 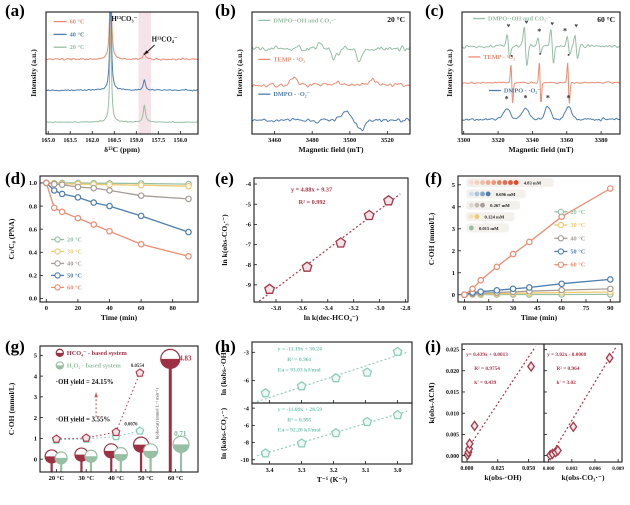 What do you see at coordinates (36, 356) in the screenshot?
I see `svg-text: 5` at bounding box center [36, 356].